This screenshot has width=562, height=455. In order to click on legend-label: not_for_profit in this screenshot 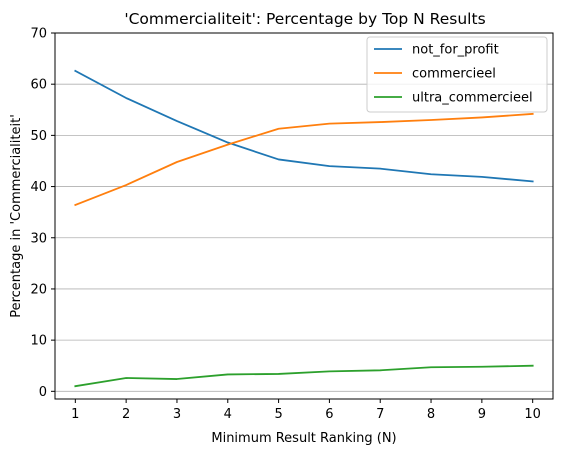, I will do `click(455, 50)`.